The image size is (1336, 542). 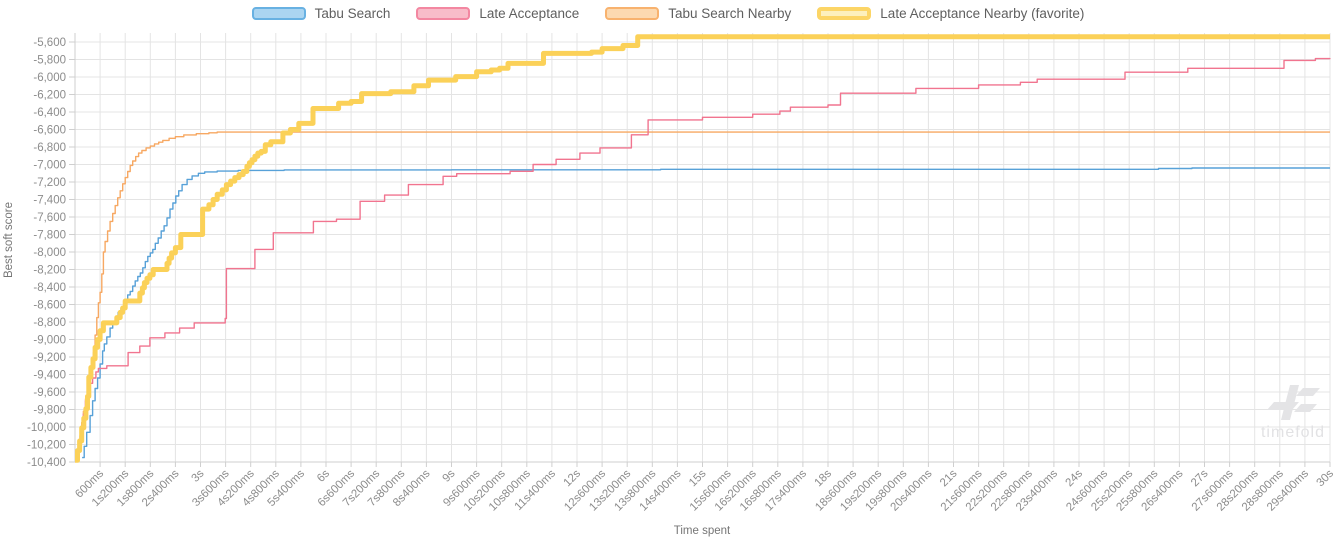 What do you see at coordinates (49, 78) in the screenshot?
I see `y-tick-label: -6,000` at bounding box center [49, 78].